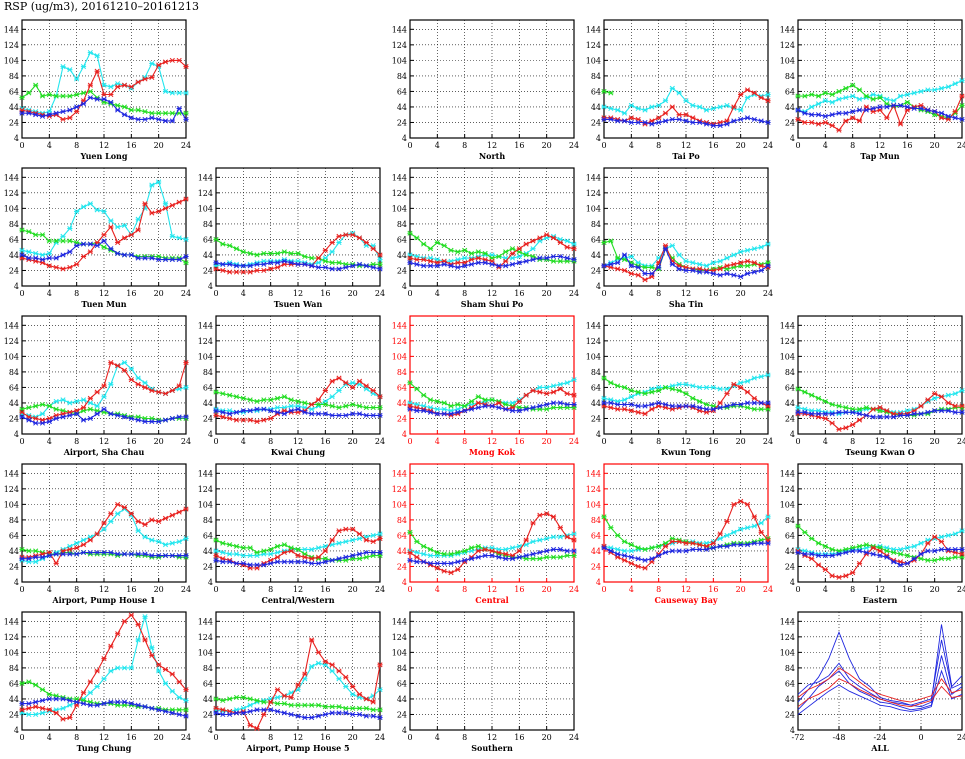 The height and width of the screenshot is (759, 965). What do you see at coordinates (879, 748) in the screenshot?
I see `panel-title: ALL` at bounding box center [879, 748].